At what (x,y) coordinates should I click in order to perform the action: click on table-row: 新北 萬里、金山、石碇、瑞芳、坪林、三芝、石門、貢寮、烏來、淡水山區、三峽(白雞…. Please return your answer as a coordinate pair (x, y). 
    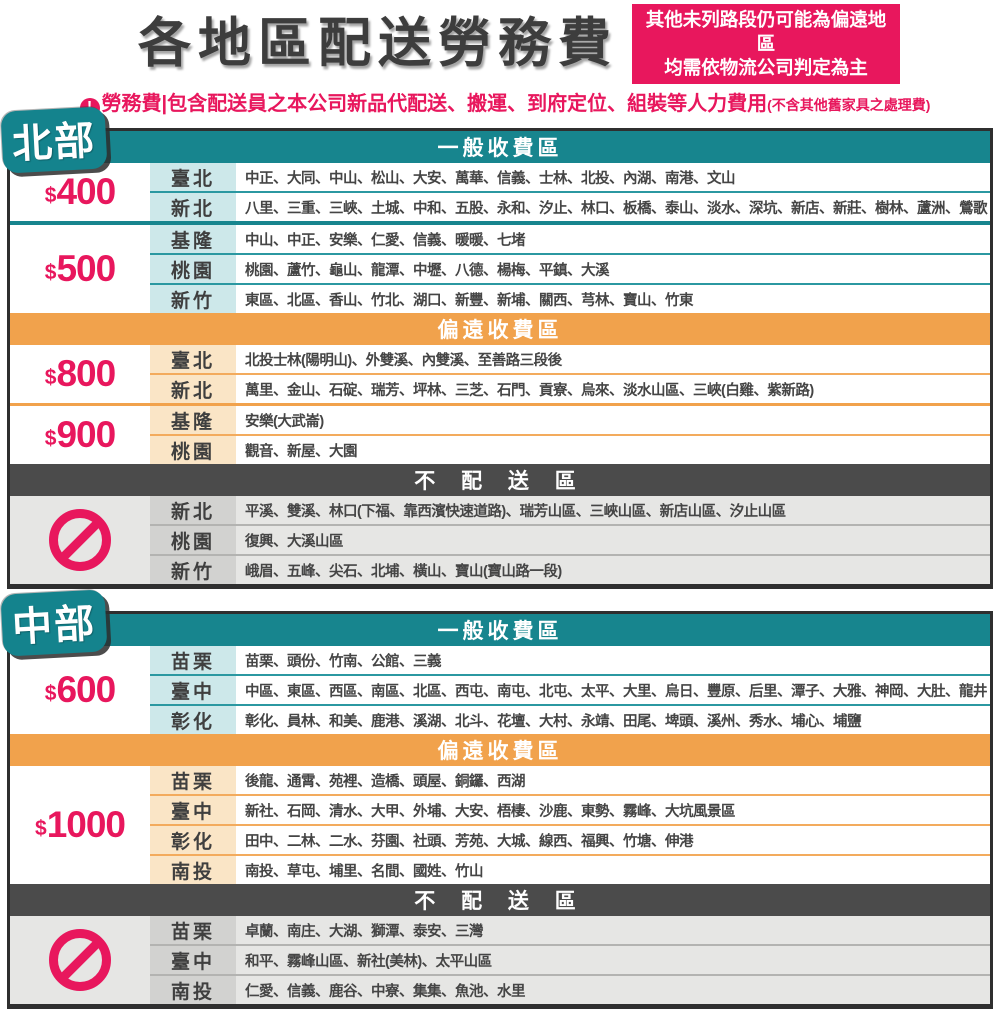
    Looking at the image, I should click on (570, 388).